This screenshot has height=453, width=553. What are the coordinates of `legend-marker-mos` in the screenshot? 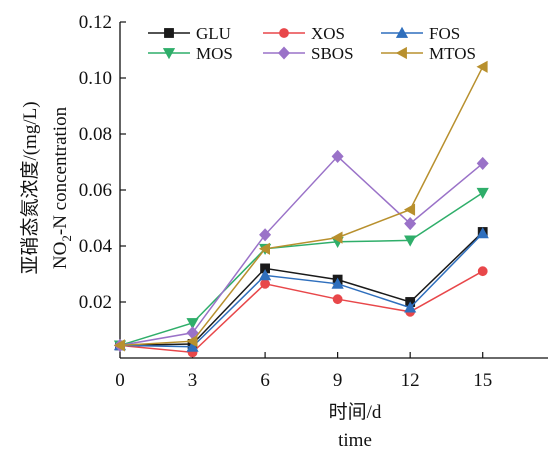 It's located at (169, 54).